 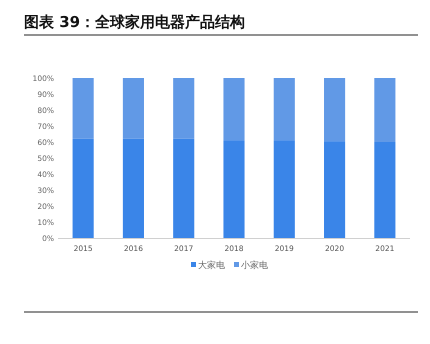 I want to click on title: 图表 39：全球家用电器产品结构, so click(x=135, y=22).